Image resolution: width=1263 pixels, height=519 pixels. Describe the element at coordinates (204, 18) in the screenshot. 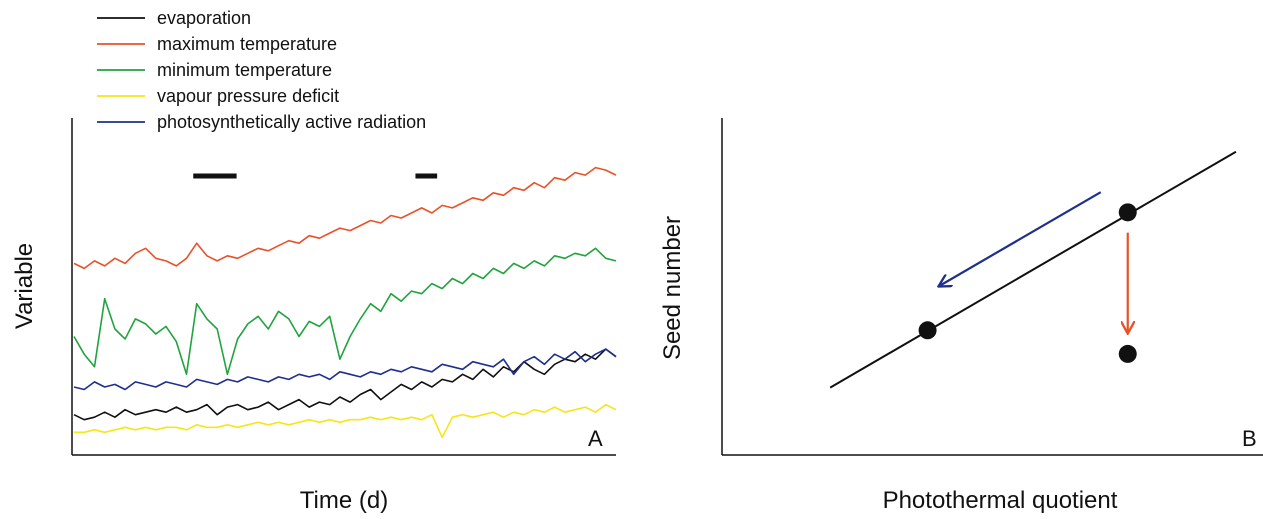

I see `legend-label-0: evaporation` at that location.